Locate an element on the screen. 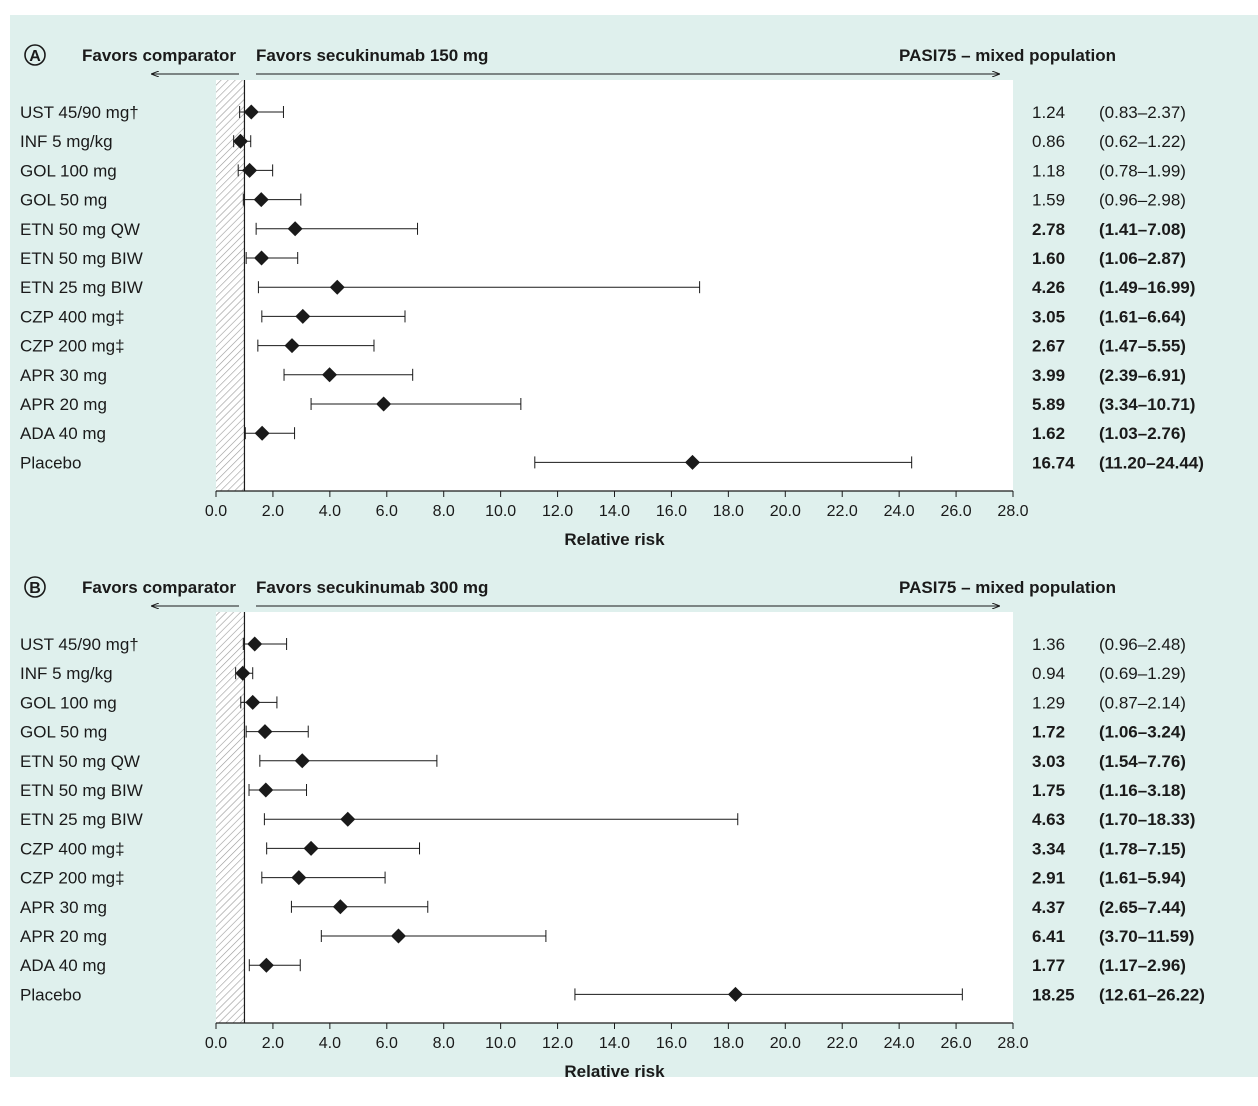 This screenshot has width=1258, height=1106. ci-value: (1.16–3.18) is located at coordinates (1142, 790).